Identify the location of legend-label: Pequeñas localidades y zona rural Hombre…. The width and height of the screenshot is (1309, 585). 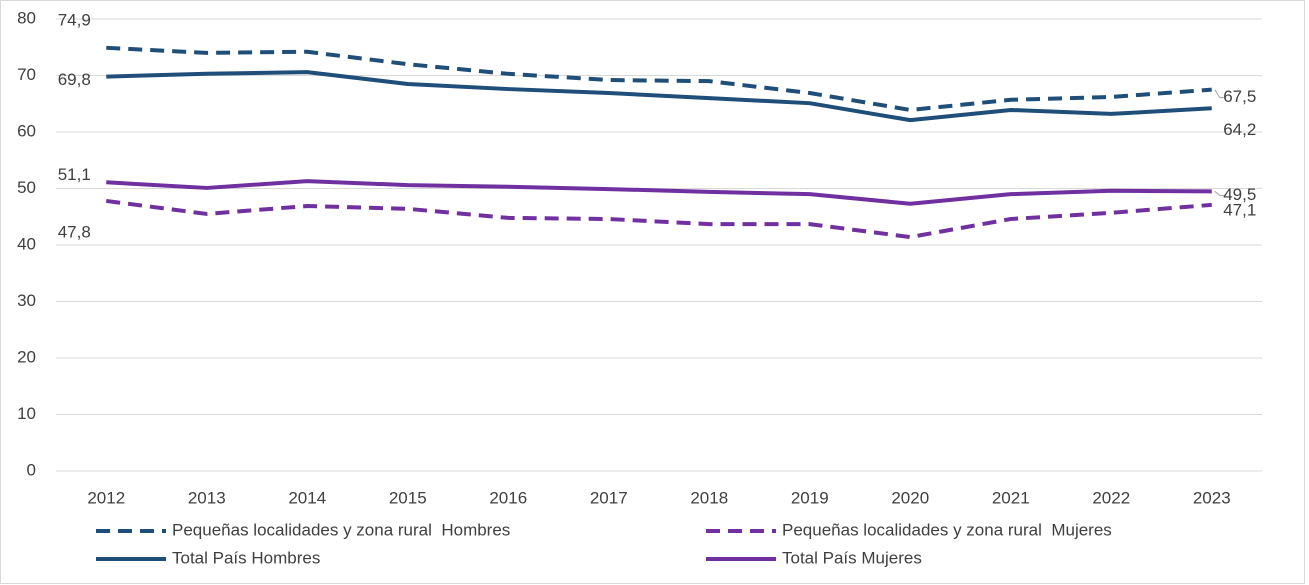
(341, 529).